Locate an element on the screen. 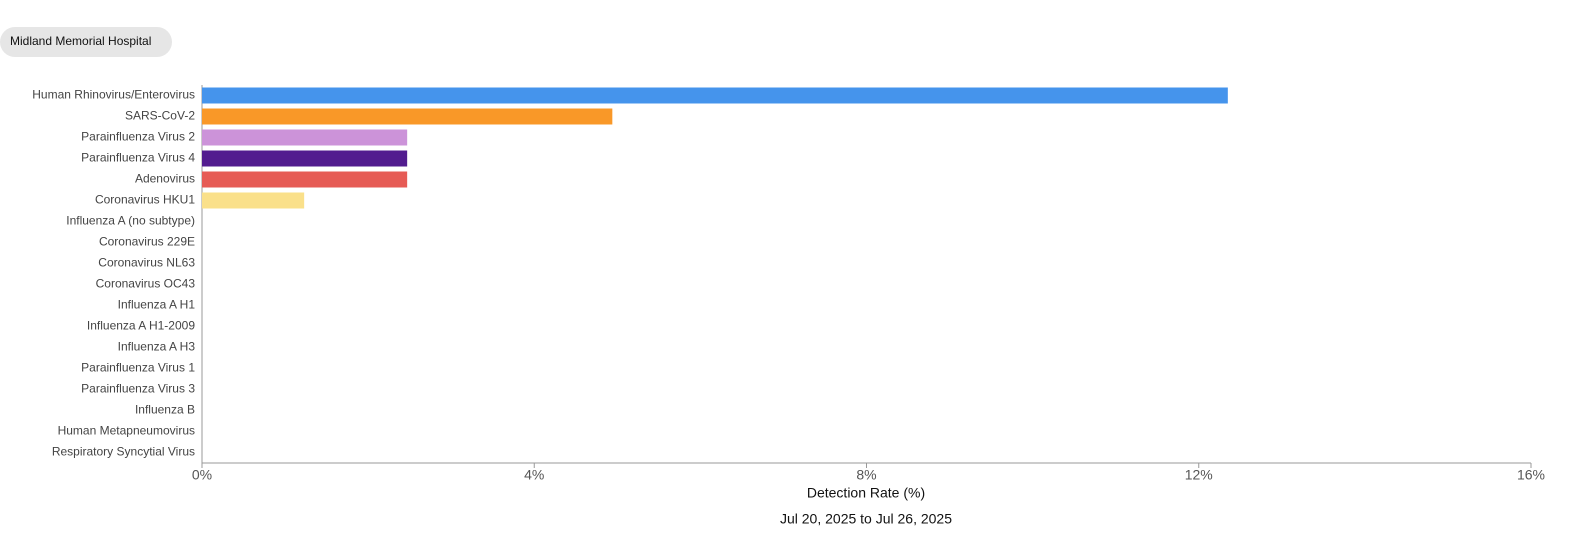 Image resolution: width=1572 pixels, height=536 pixels. y-tick-label: Influenza B is located at coordinates (165, 410).